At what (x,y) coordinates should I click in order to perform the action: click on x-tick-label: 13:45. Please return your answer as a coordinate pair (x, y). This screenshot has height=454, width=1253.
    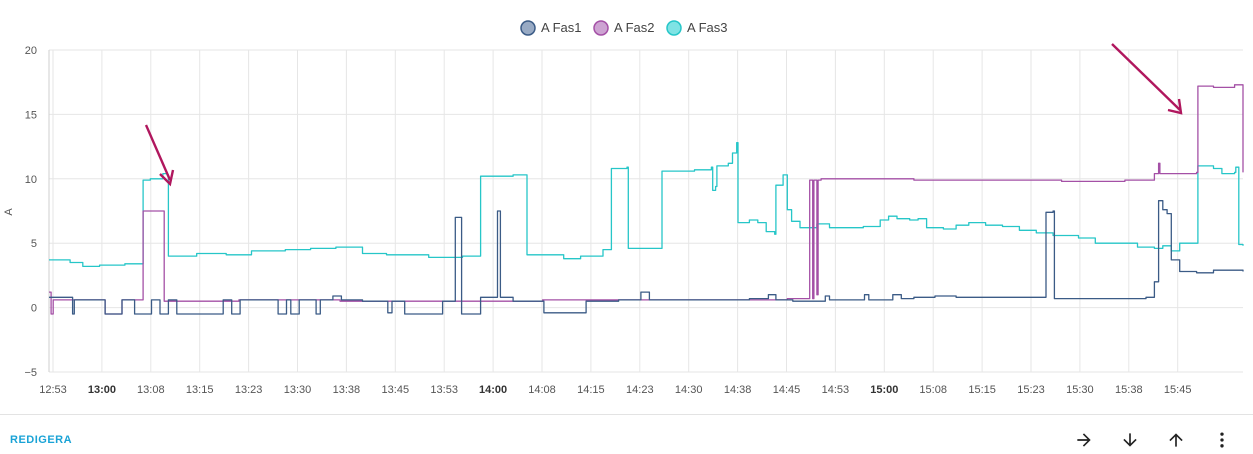
    Looking at the image, I should click on (396, 390).